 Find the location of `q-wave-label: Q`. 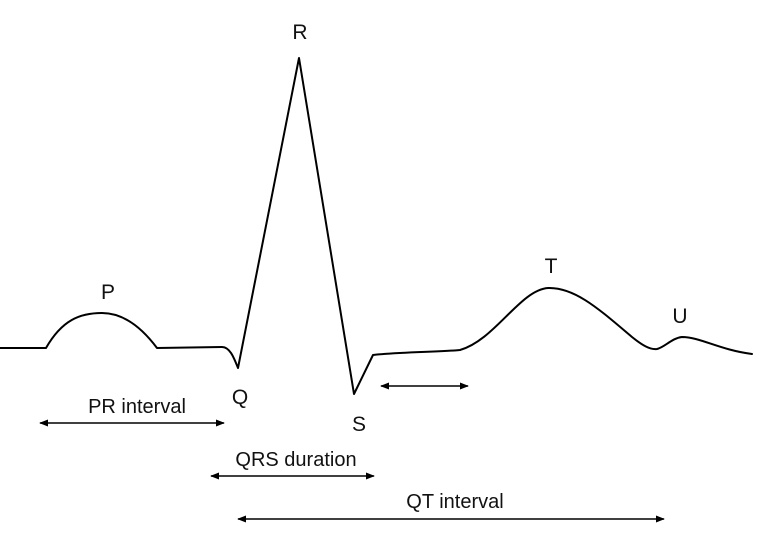

q-wave-label: Q is located at coordinates (240, 397).